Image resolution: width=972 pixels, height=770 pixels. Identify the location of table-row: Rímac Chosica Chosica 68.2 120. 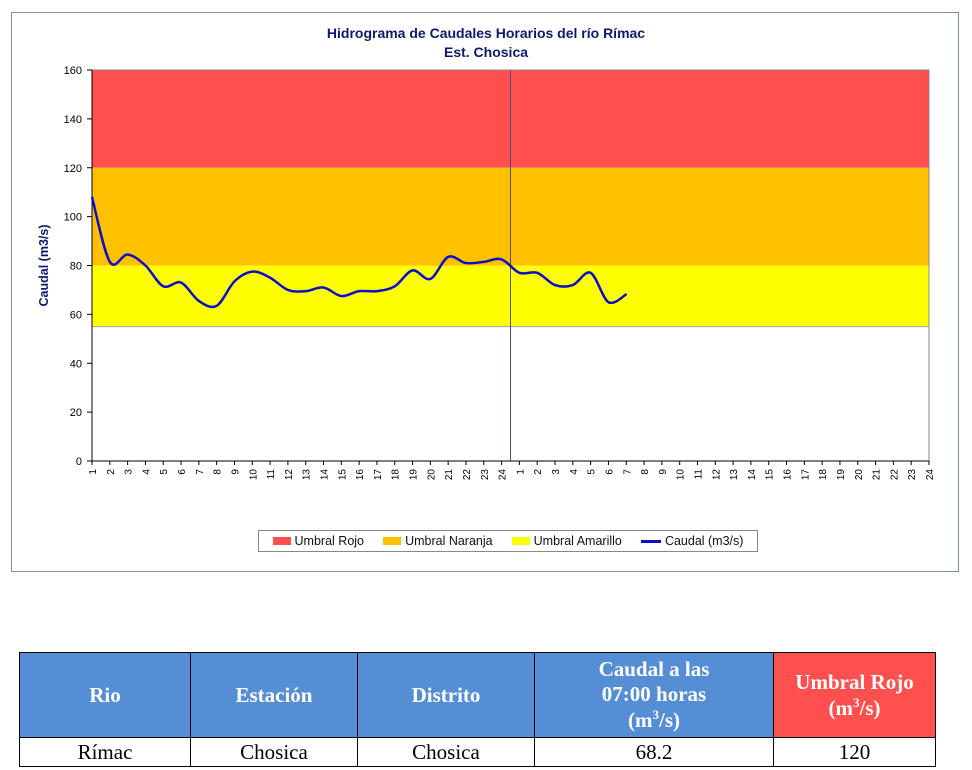
(477, 752).